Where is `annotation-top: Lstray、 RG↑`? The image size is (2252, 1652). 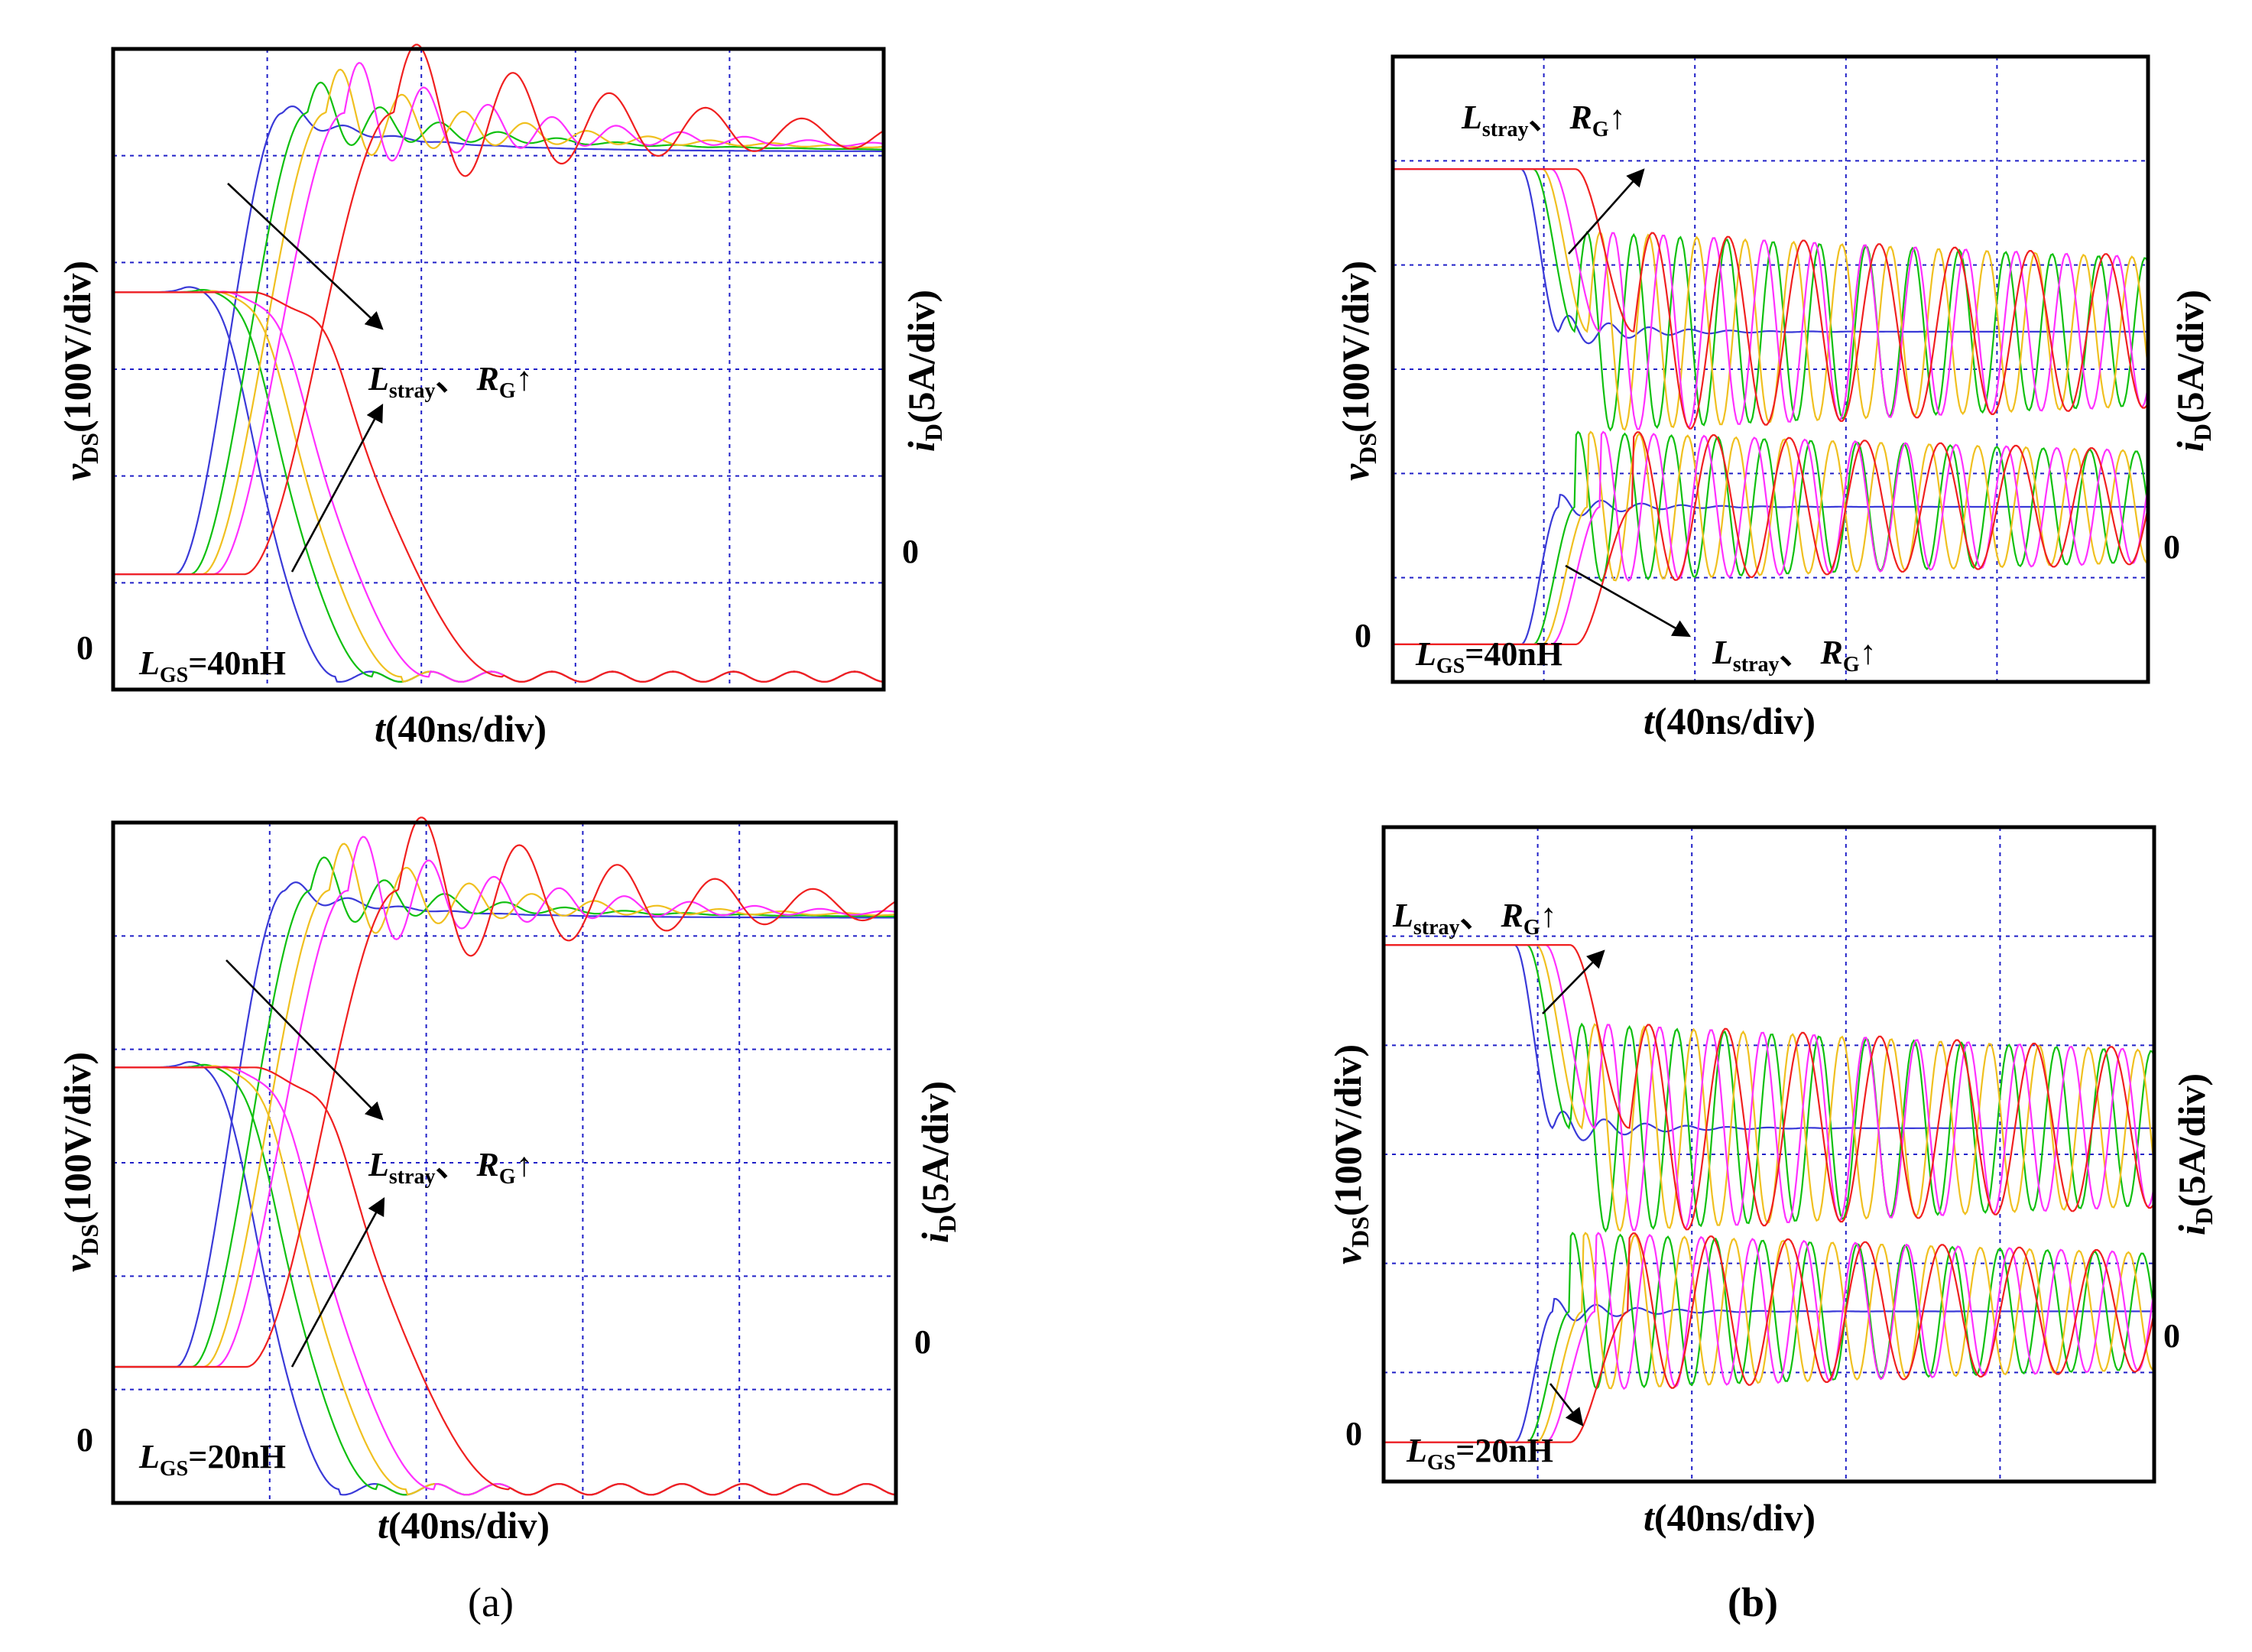
annotation-top: Lstray、 RG↑ is located at coordinates (1543, 120).